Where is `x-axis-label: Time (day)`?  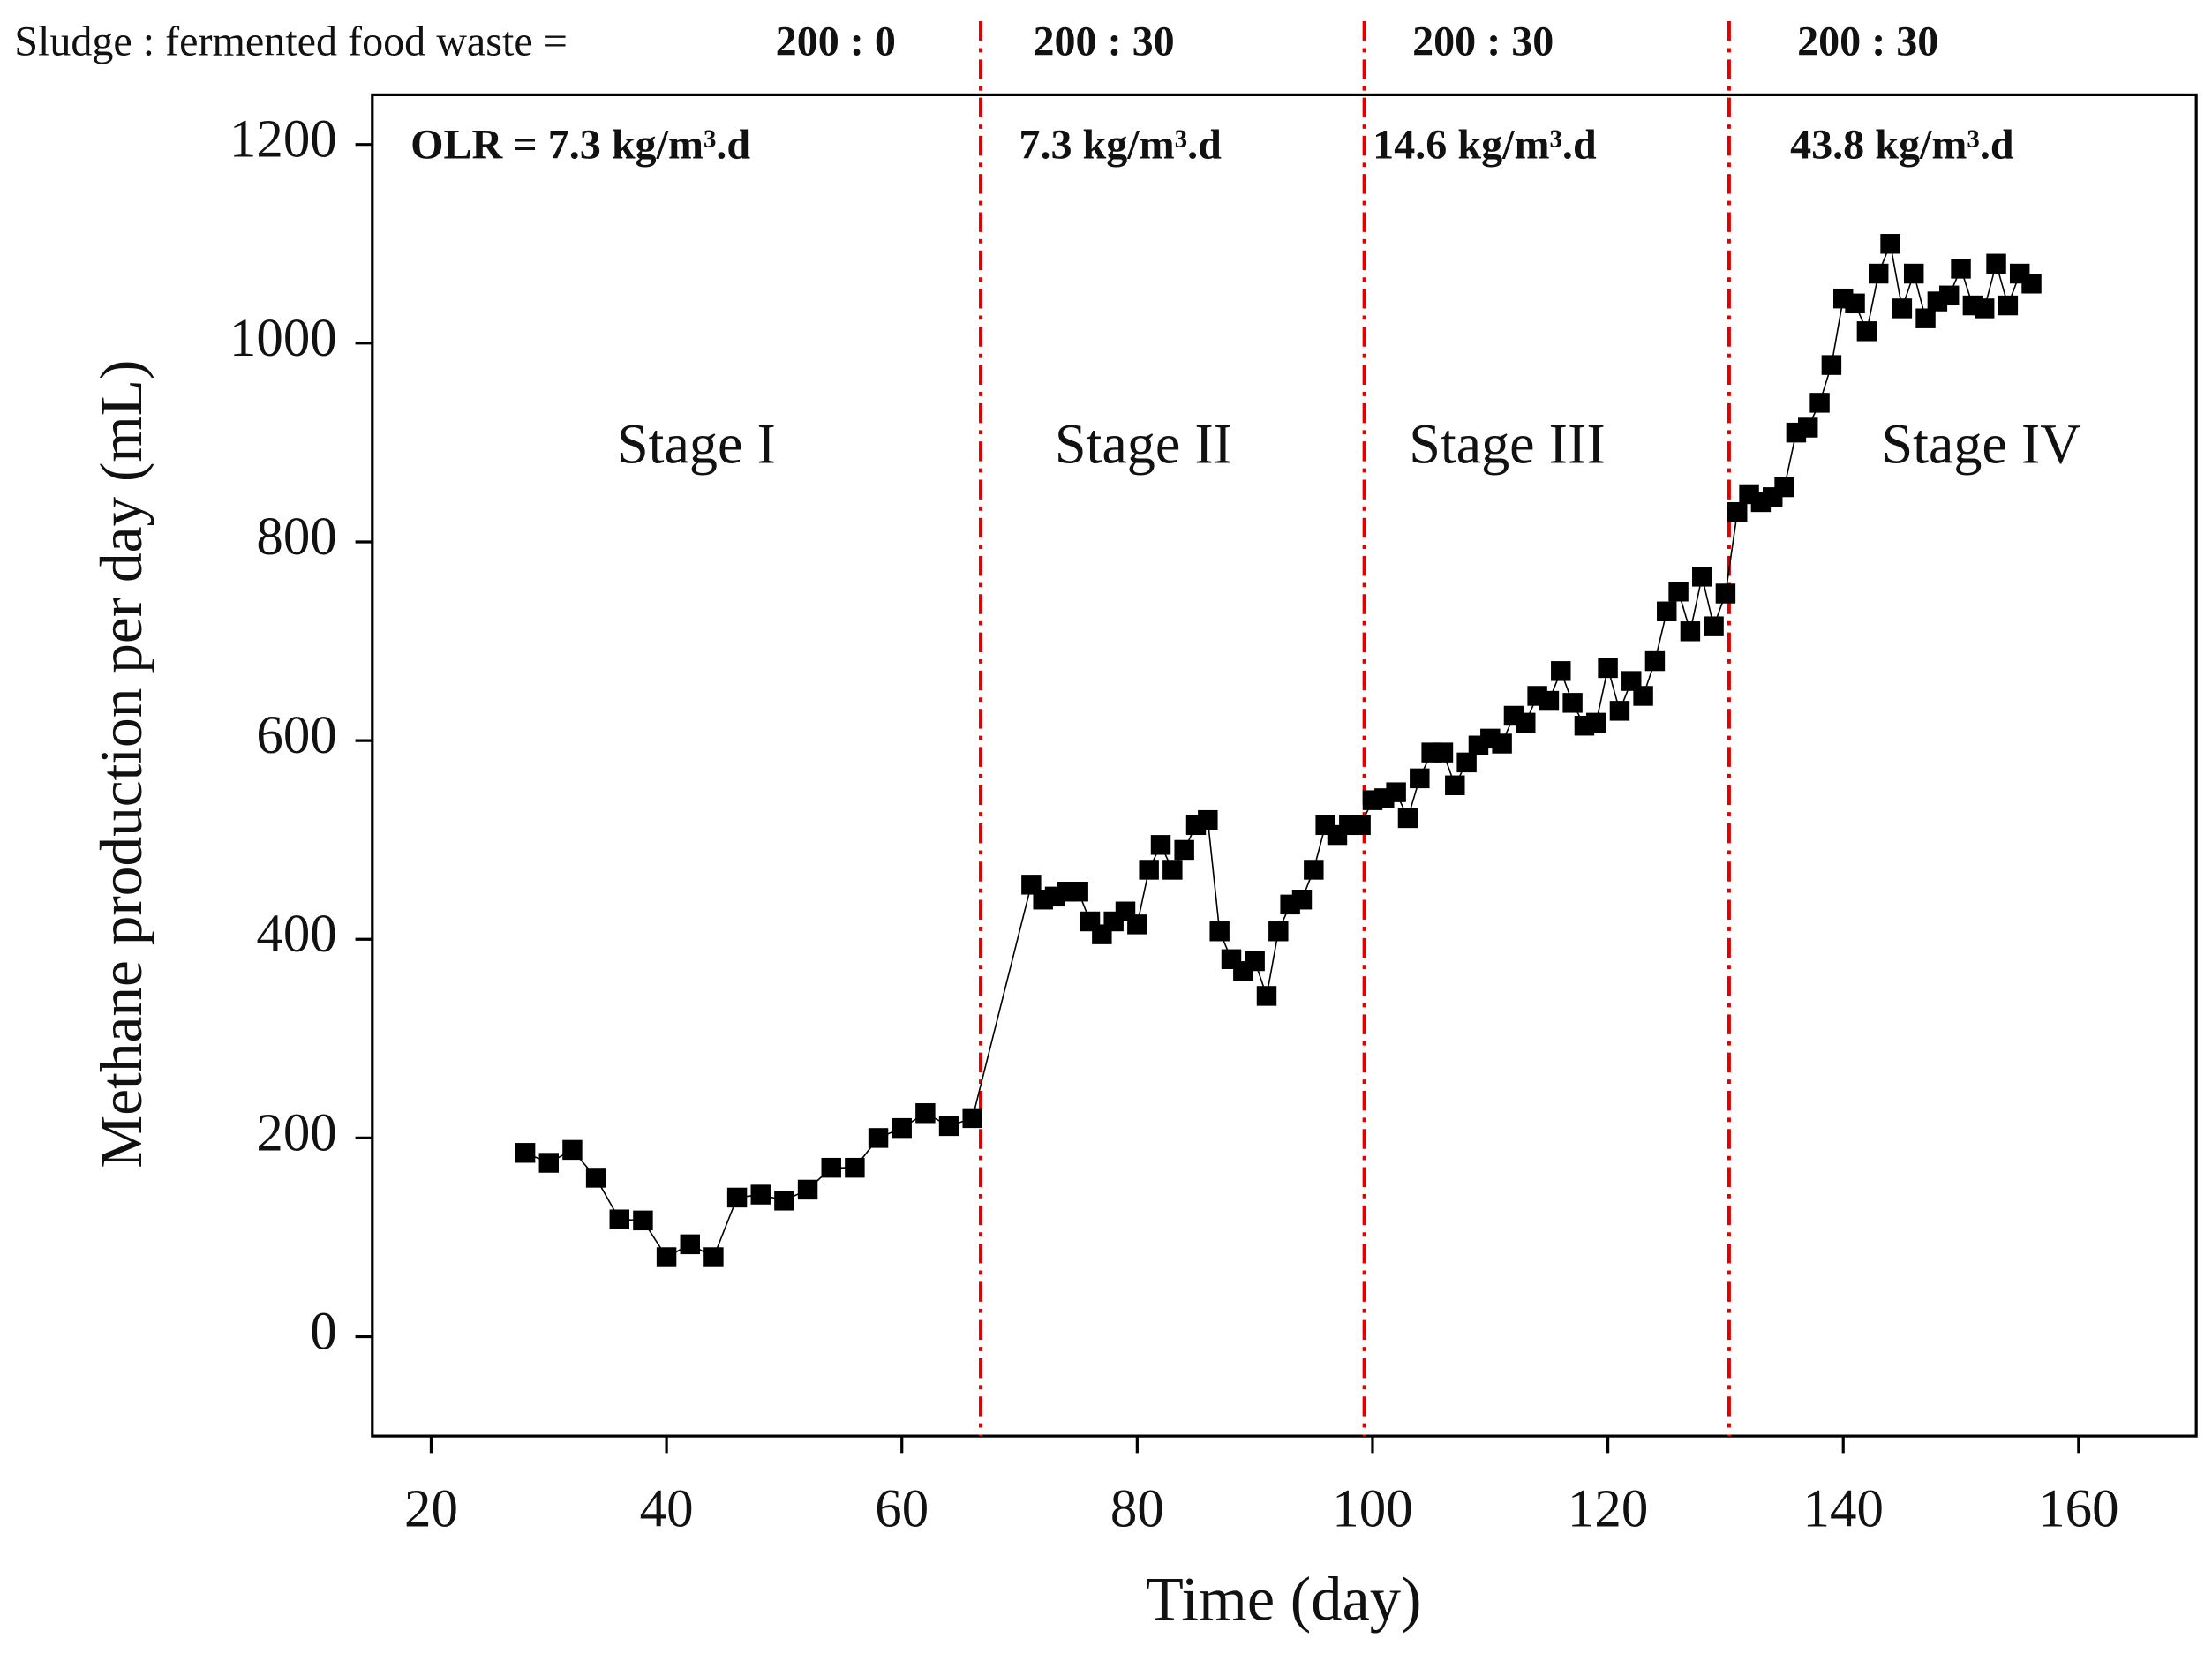
x-axis-label: Time (day) is located at coordinates (1284, 1600).